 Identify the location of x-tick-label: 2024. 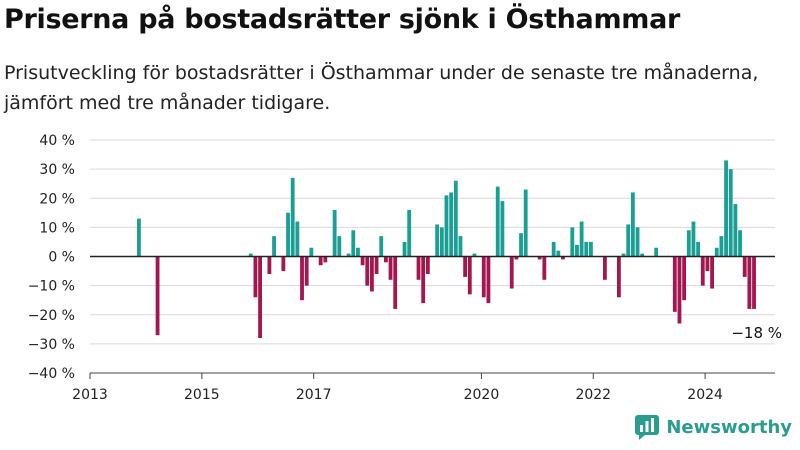
(705, 395).